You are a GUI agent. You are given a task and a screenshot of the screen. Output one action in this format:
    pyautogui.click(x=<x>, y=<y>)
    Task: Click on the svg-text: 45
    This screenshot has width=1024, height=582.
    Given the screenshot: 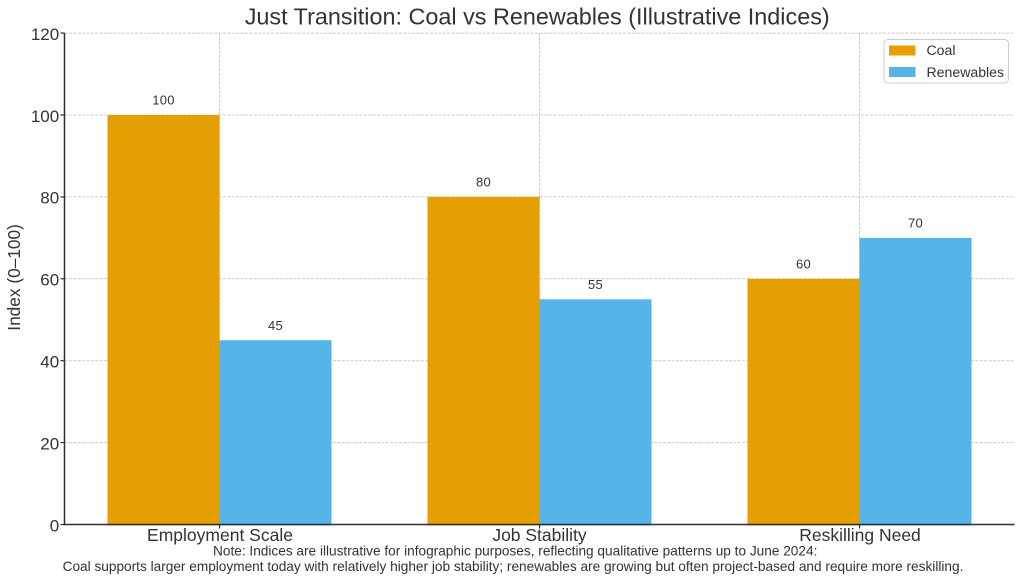 What is the action you would take?
    pyautogui.click(x=275, y=325)
    